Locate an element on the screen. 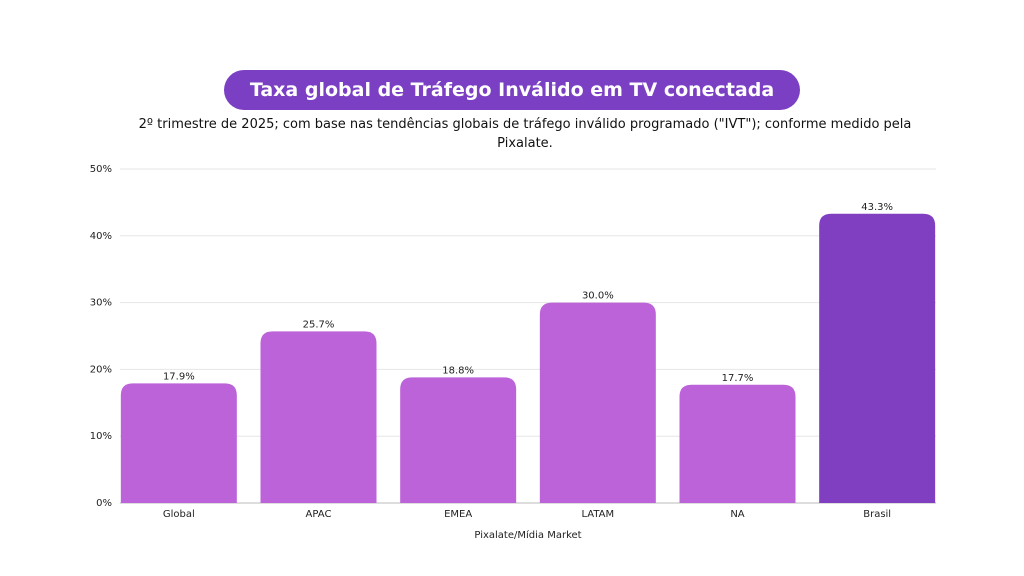 This screenshot has width=1024, height=576. x-tick-label: Global is located at coordinates (179, 514).